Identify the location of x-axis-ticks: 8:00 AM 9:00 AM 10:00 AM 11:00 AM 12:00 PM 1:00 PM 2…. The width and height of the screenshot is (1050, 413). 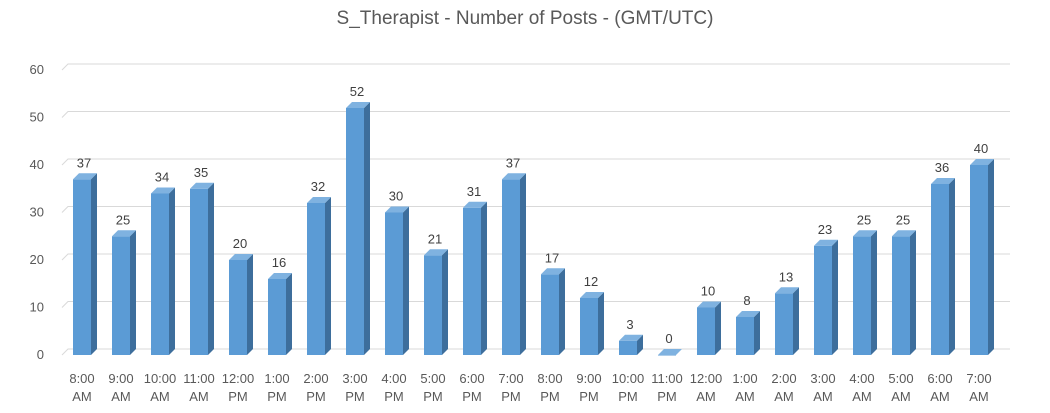
(530, 387).